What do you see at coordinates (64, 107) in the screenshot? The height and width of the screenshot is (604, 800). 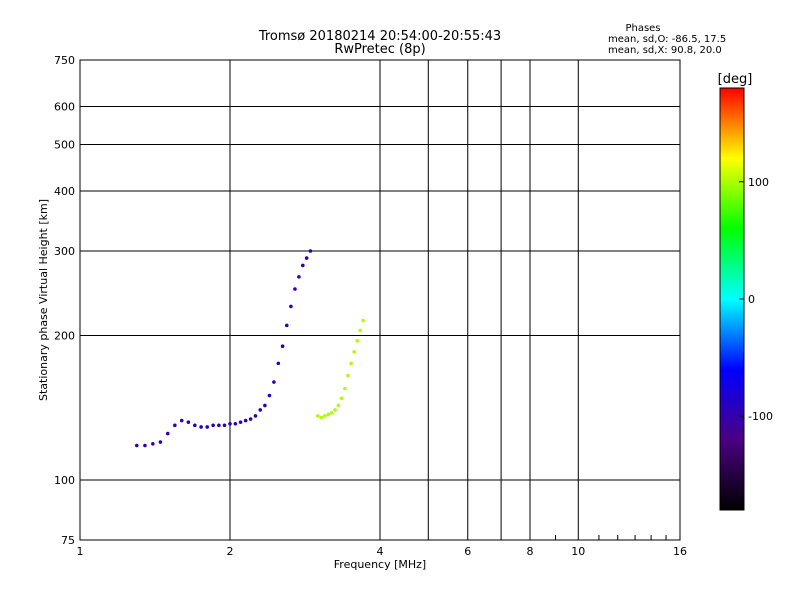 I see `y-tick-label: 600` at bounding box center [64, 107].